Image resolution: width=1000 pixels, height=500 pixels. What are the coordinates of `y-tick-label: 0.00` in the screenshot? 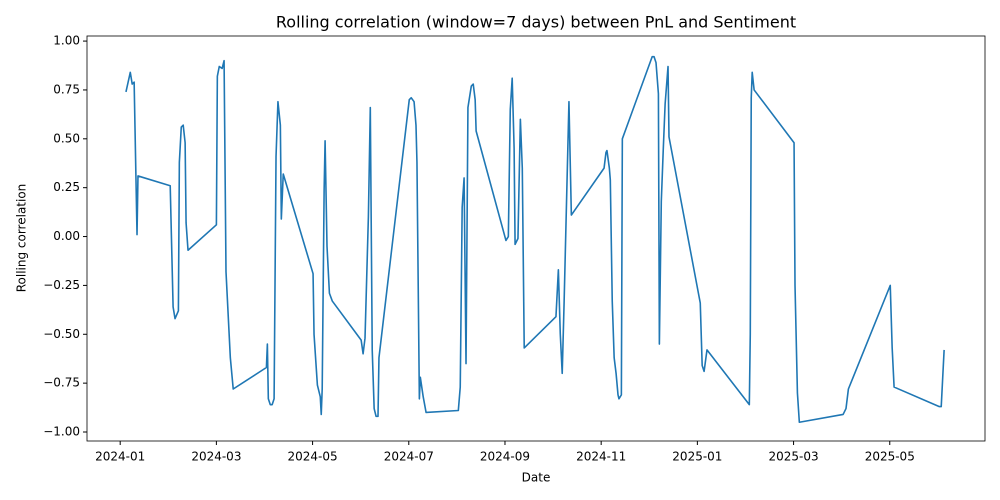 It's located at (66, 236).